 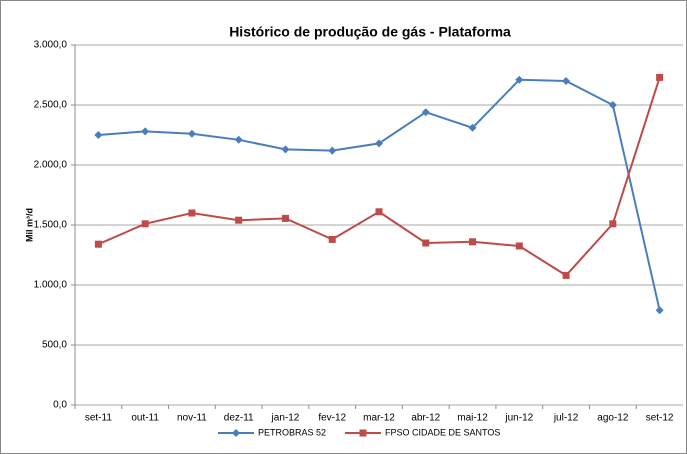 I want to click on x-tick-label: ago-12, so click(x=613, y=418).